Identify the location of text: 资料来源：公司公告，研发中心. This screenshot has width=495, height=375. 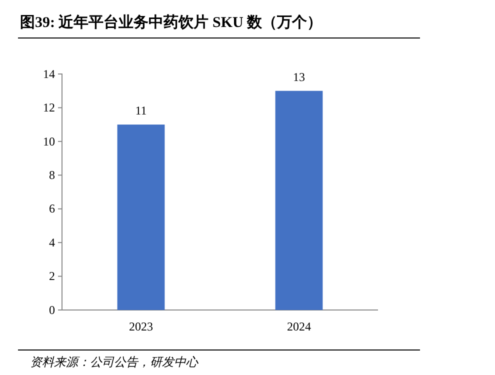
(114, 362).